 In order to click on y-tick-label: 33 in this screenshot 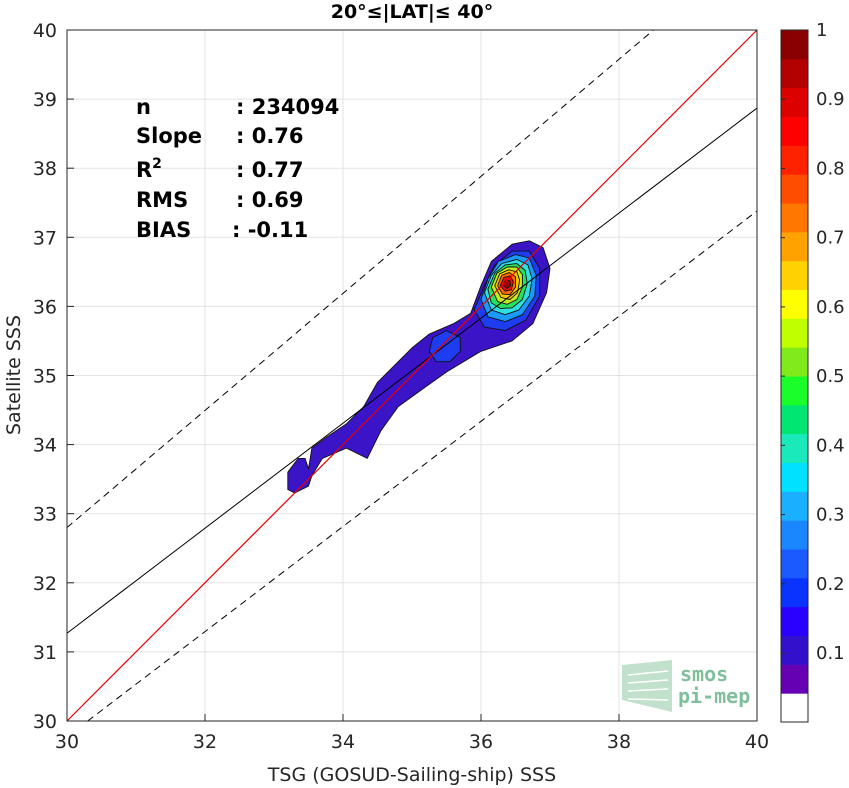, I will do `click(45, 515)`.